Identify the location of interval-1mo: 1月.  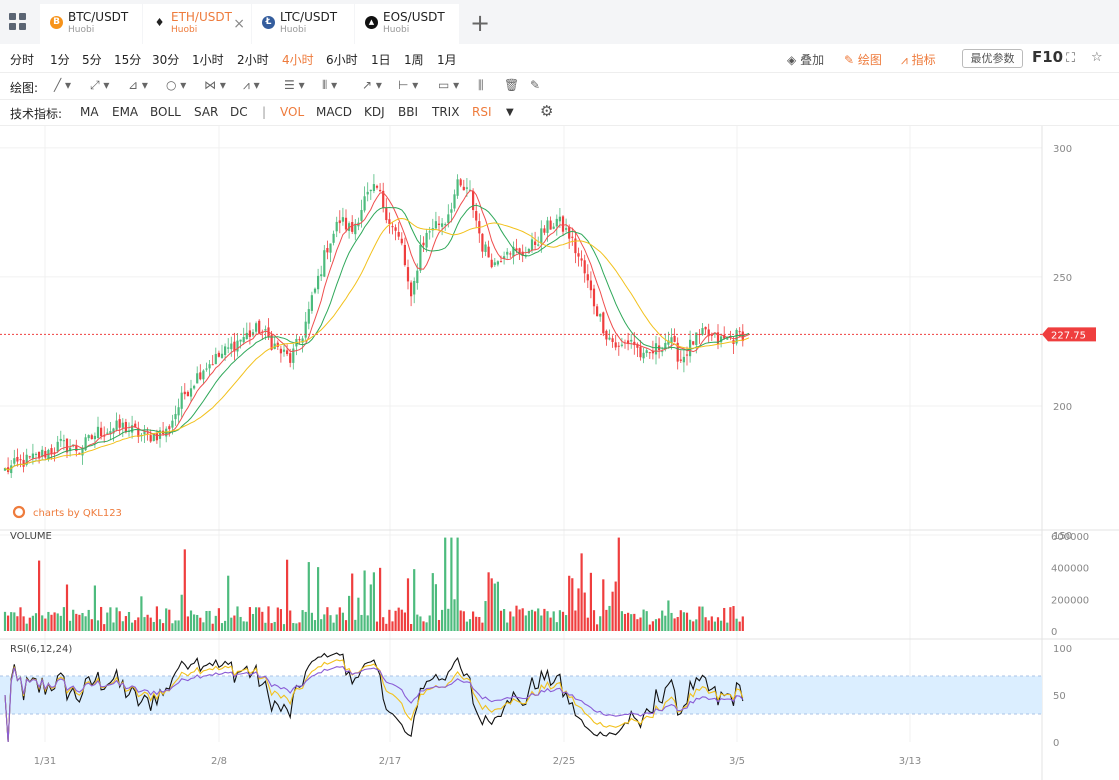
(447, 60).